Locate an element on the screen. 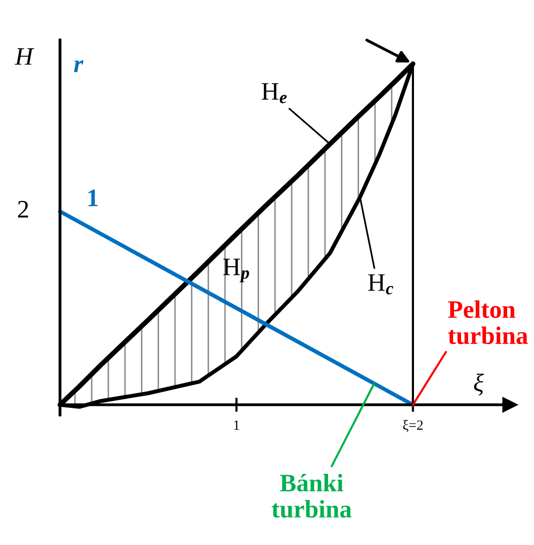 This screenshot has width=534, height=545. text: r is located at coordinates (79, 66).